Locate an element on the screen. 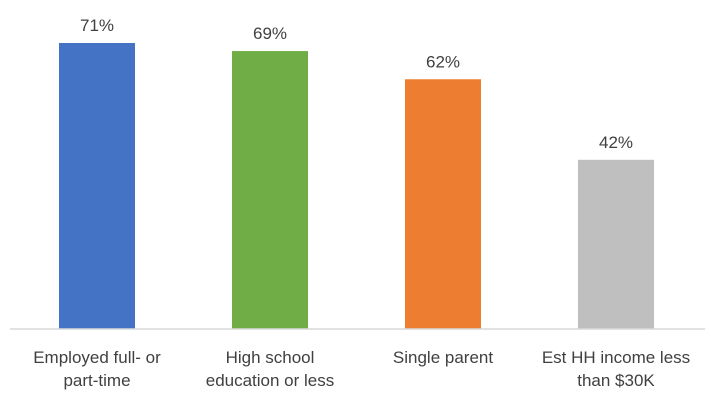 This screenshot has width=711, height=395. data-label-4: 42% is located at coordinates (616, 142).